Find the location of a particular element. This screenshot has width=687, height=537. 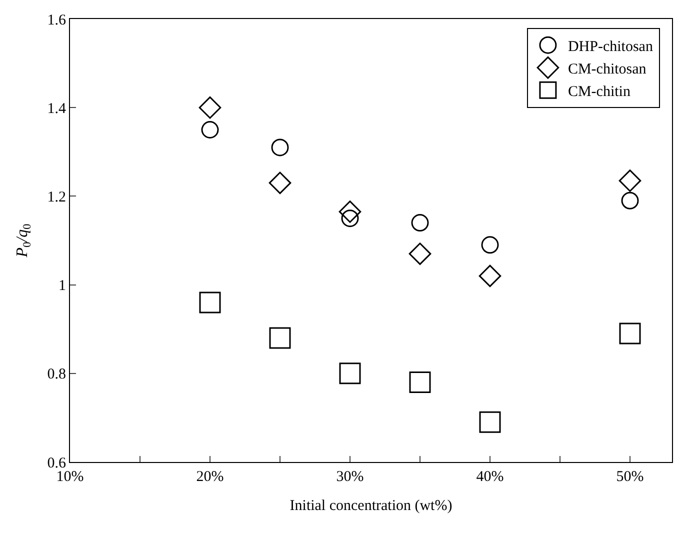

x-tick-label: 20% is located at coordinates (210, 477).